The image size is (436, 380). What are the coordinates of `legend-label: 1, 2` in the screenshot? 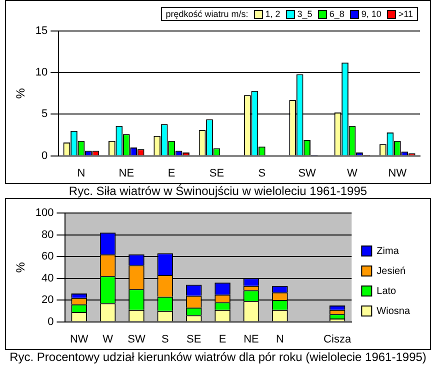 It's located at (272, 14).